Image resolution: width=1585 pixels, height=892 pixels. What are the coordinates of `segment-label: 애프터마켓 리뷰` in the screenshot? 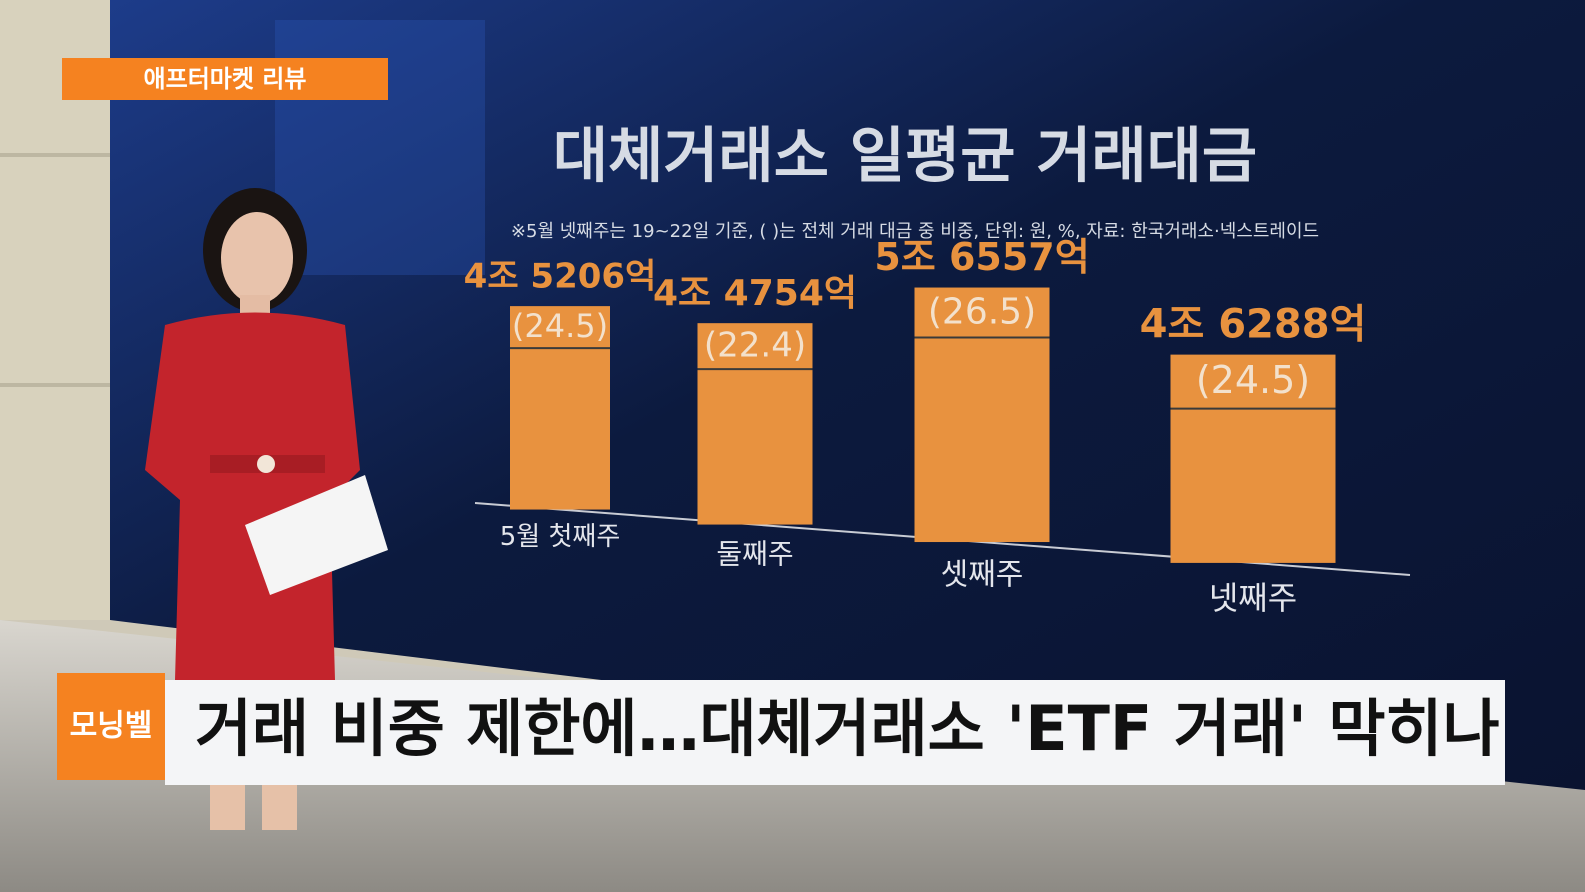 It's located at (225, 79).